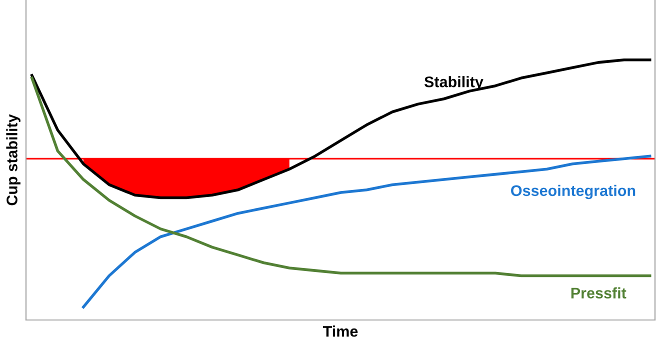 The height and width of the screenshot is (345, 657). I want to click on series-label: Stability, so click(454, 83).